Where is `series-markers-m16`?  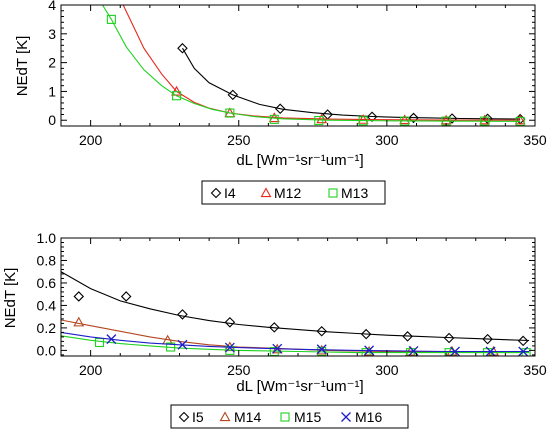 series-markers-m16 is located at coordinates (317, 345).